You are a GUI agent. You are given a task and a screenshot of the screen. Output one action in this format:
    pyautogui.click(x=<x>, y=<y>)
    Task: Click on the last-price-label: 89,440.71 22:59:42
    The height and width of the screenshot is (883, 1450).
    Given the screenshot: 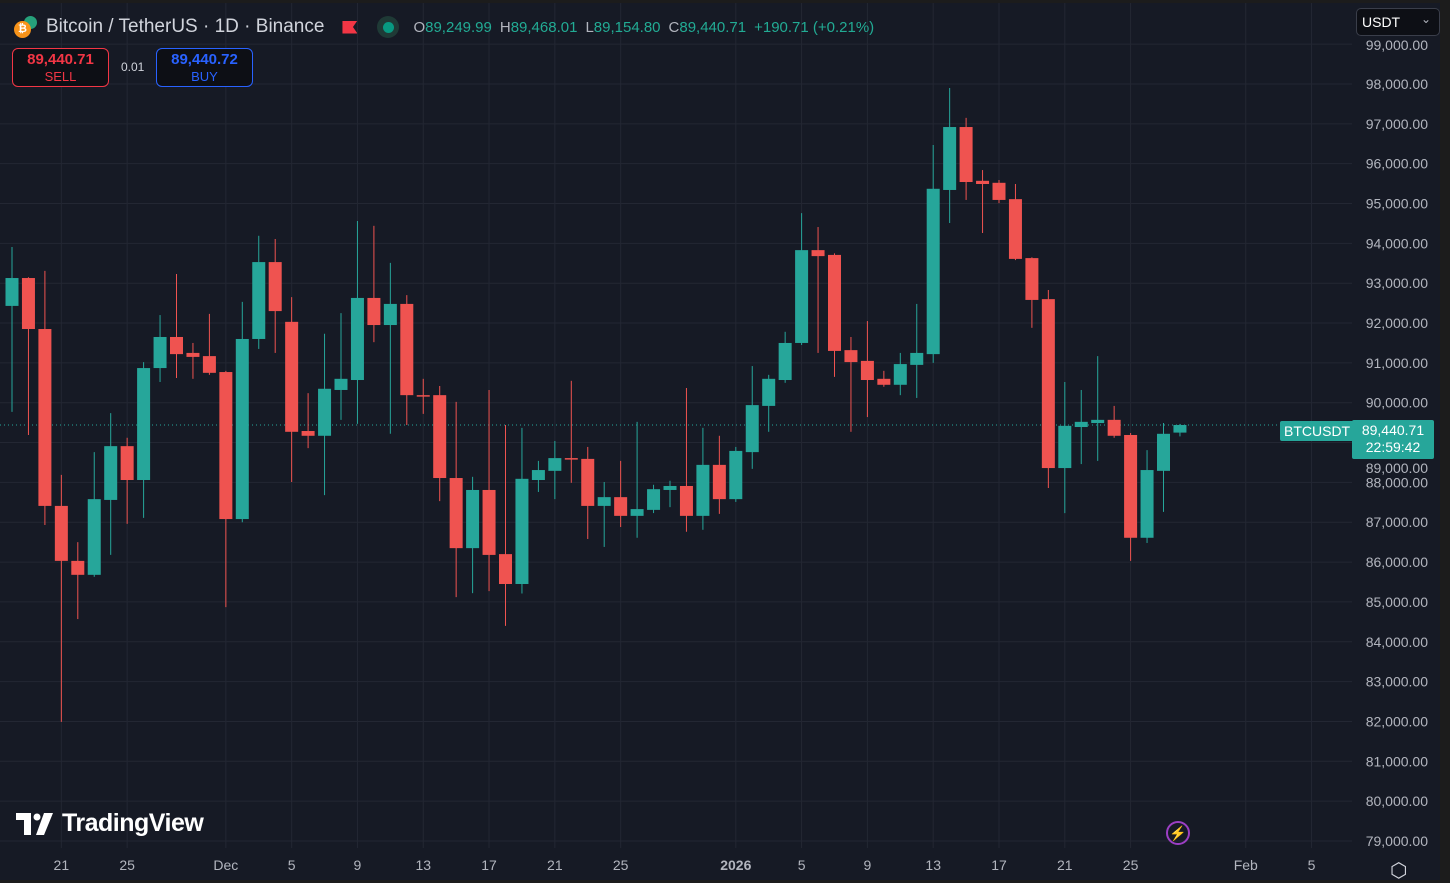 What is the action you would take?
    pyautogui.click(x=1393, y=439)
    